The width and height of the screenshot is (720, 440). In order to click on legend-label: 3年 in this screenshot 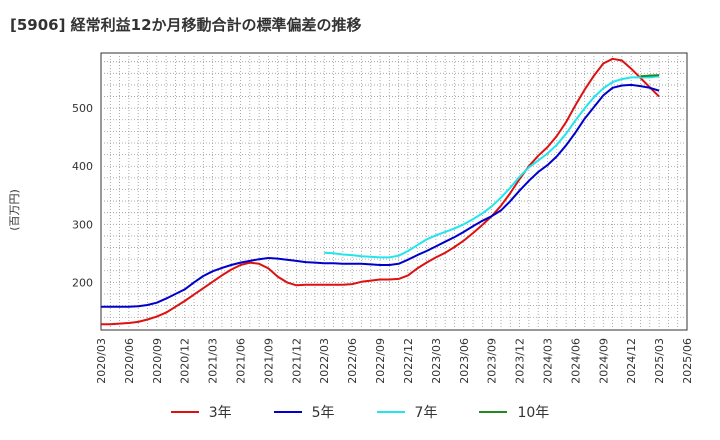, I will do `click(220, 413)`.